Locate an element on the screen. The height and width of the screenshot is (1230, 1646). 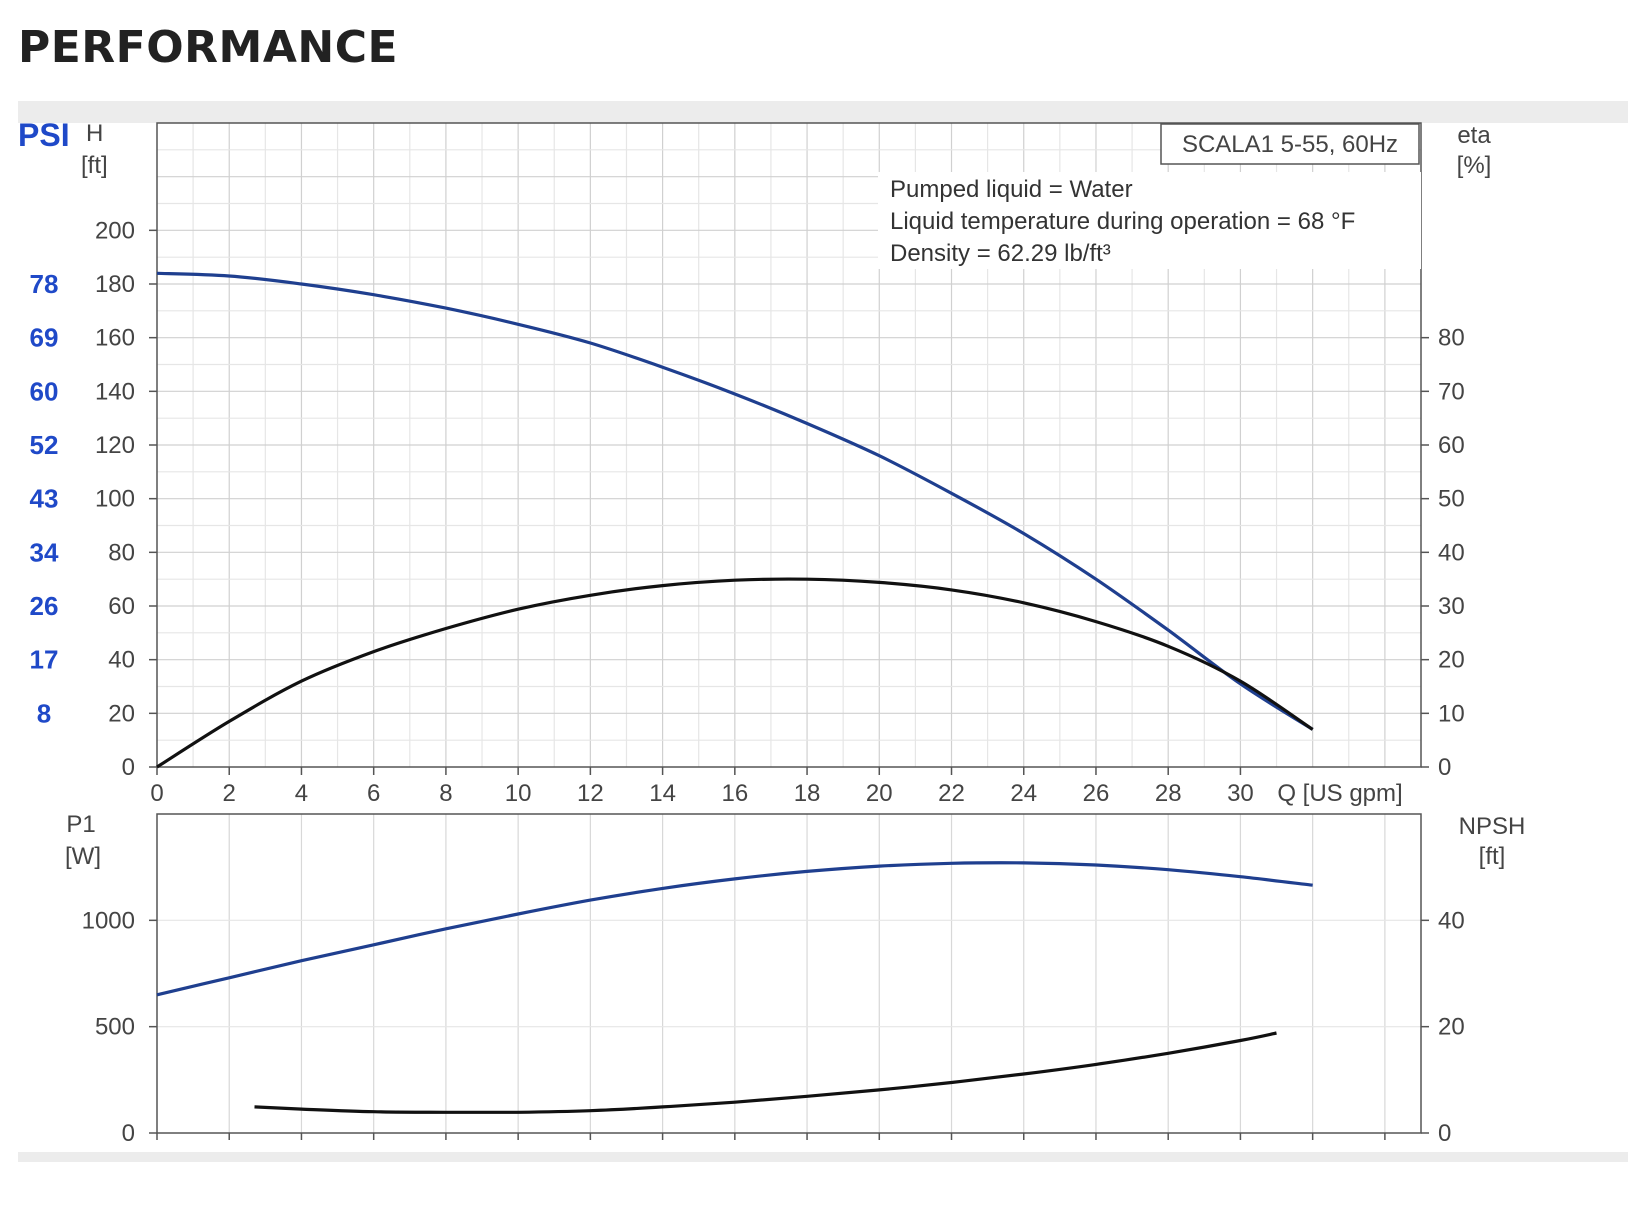
eta-tick-label: 0 is located at coordinates (1444, 767).